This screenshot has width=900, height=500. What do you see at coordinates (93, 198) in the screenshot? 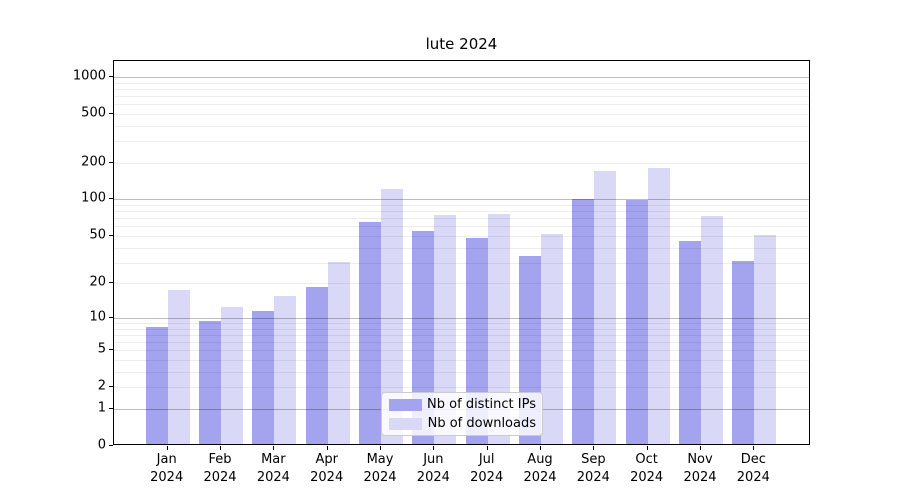
I see `y-tick-label: 100` at bounding box center [93, 198].